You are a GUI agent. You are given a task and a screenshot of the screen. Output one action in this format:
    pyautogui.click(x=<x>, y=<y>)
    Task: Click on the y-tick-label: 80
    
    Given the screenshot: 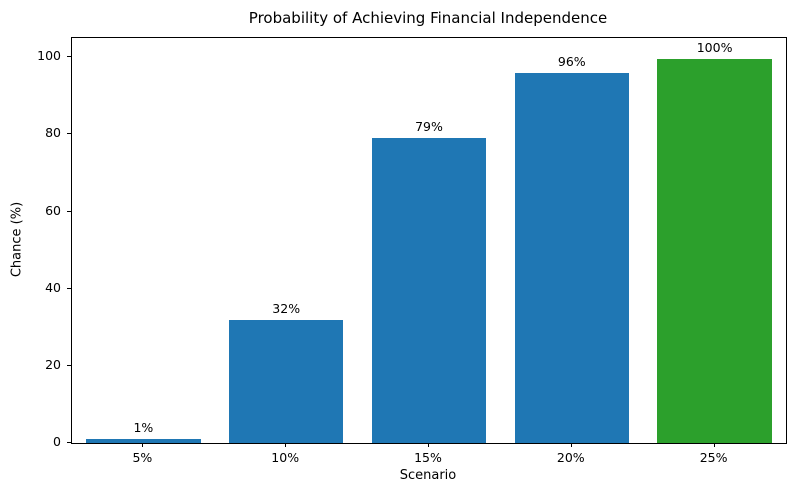 What is the action you would take?
    pyautogui.click(x=53, y=133)
    